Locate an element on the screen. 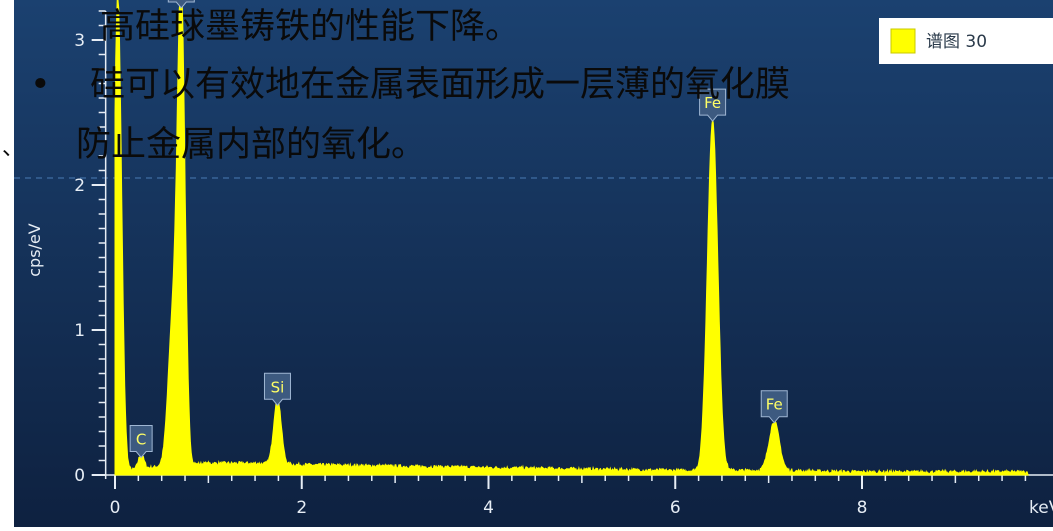 Image resolution: width=1053 pixels, height=531 pixels. x-tick-label: 2 is located at coordinates (301, 508).